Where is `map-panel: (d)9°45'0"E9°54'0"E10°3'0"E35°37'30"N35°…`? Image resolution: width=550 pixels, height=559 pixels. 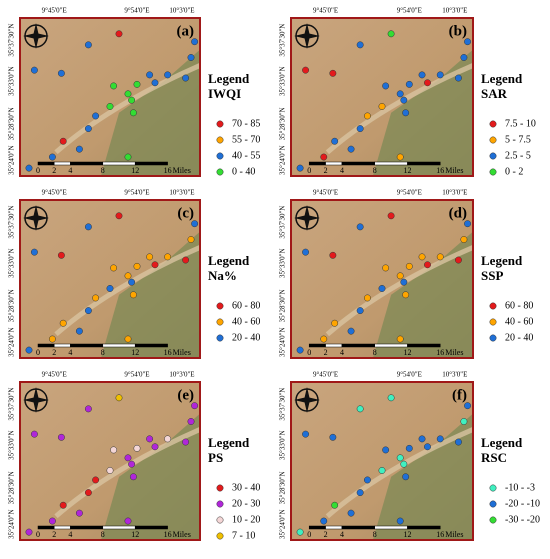
map-panel: (d)9°45'0"E9°54'0"E10°3'0"E35°37'30"N35°… is located at coordinates (406, 273).